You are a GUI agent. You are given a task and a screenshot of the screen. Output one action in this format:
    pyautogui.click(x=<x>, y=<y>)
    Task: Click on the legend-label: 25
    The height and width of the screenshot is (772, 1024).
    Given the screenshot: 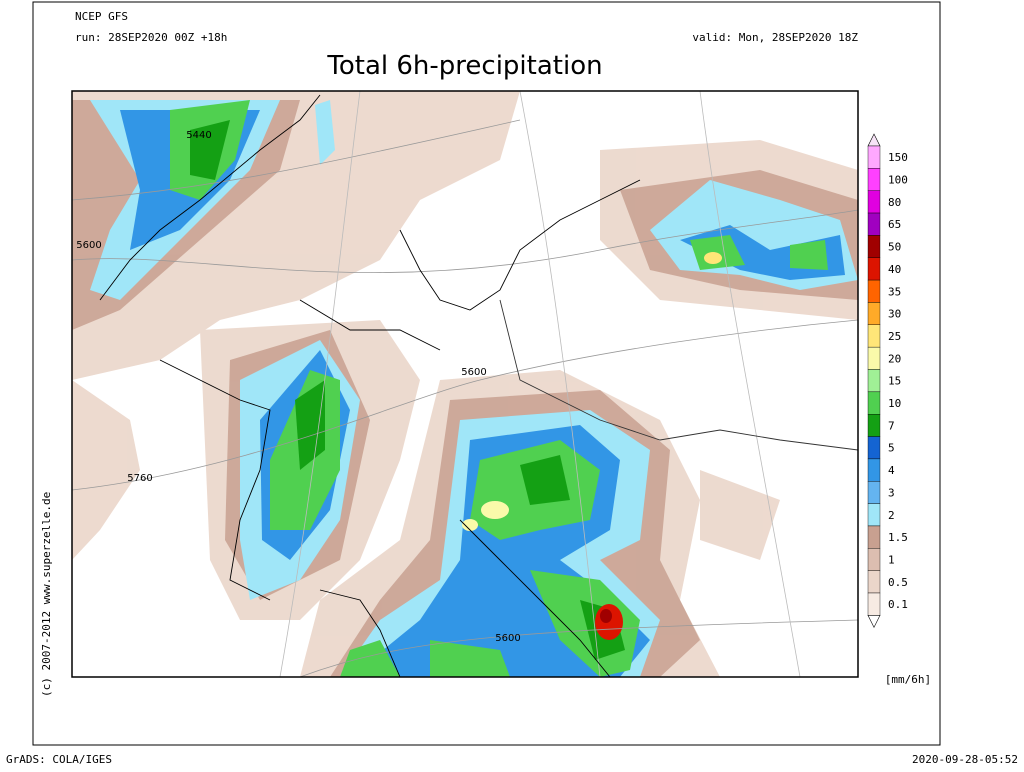 What is the action you would take?
    pyautogui.click(x=894, y=336)
    